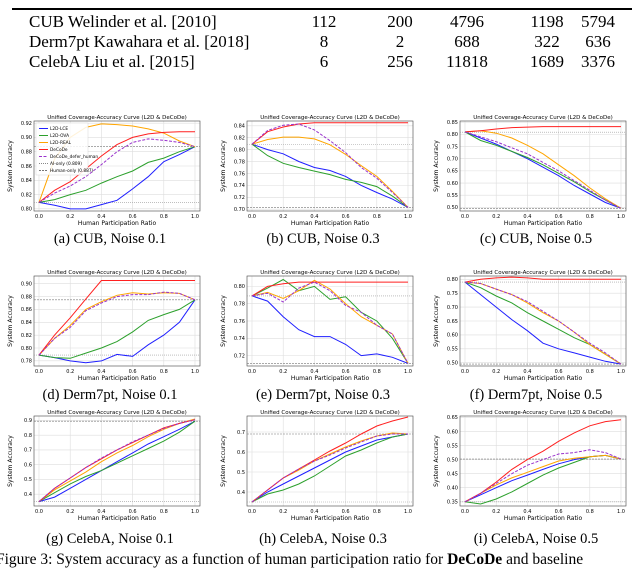  I want to click on table-cell: 5794, so click(598, 21).